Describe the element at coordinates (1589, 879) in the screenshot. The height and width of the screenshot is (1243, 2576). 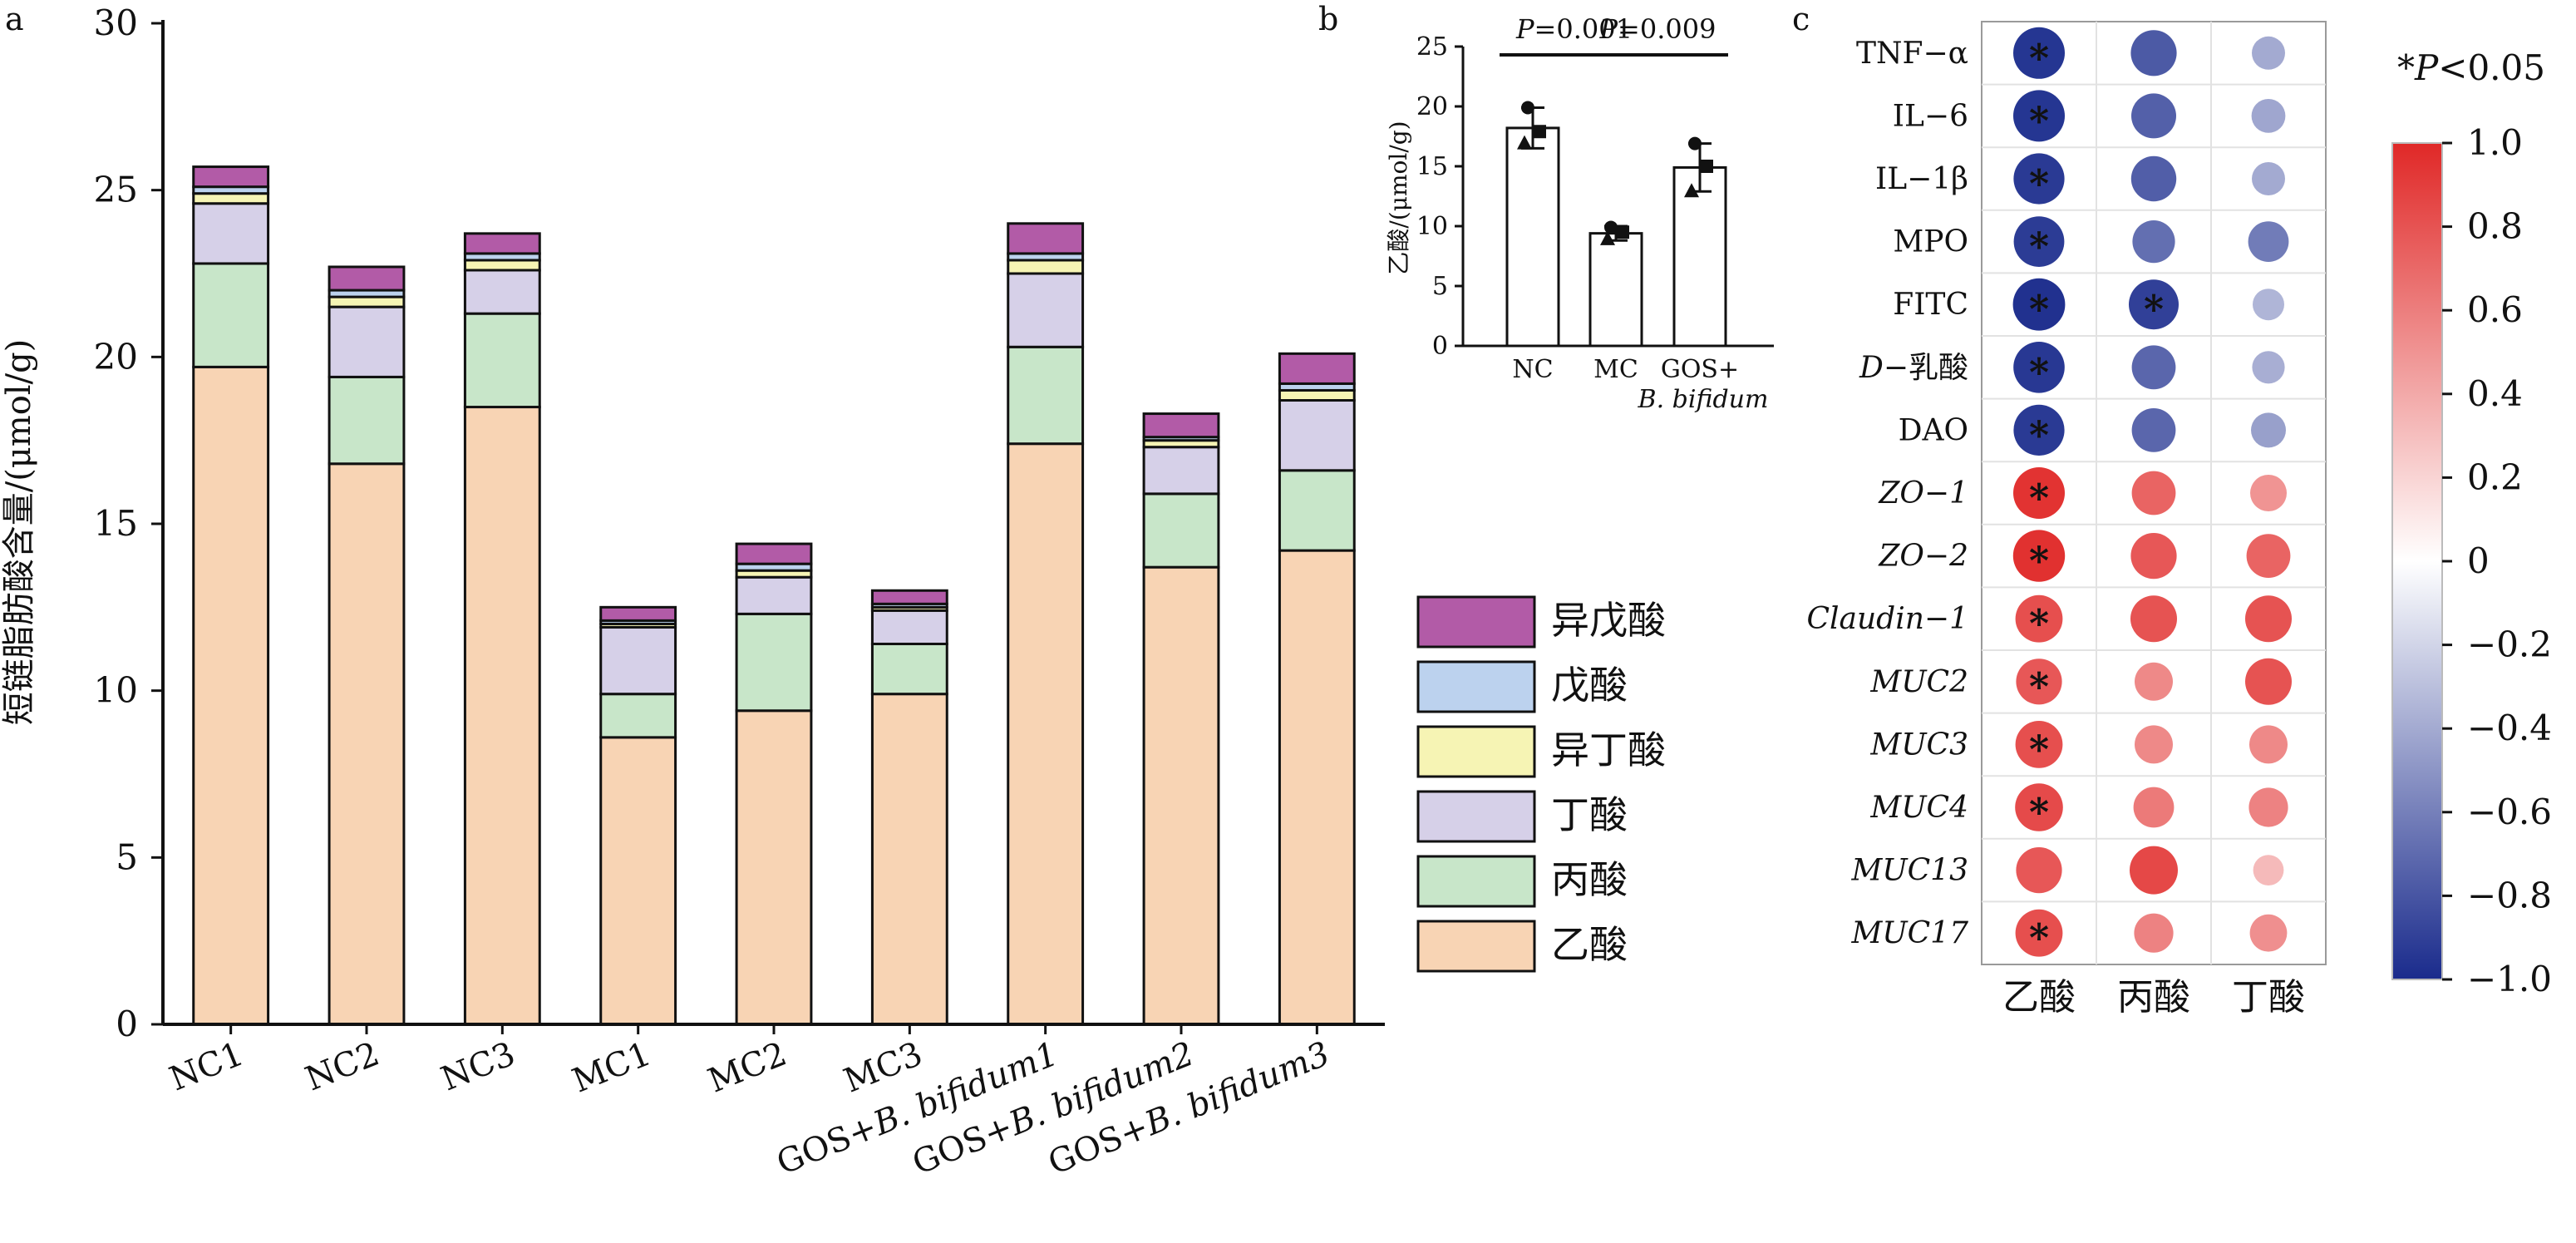
I see `legend-label-4: 丙酸` at that location.